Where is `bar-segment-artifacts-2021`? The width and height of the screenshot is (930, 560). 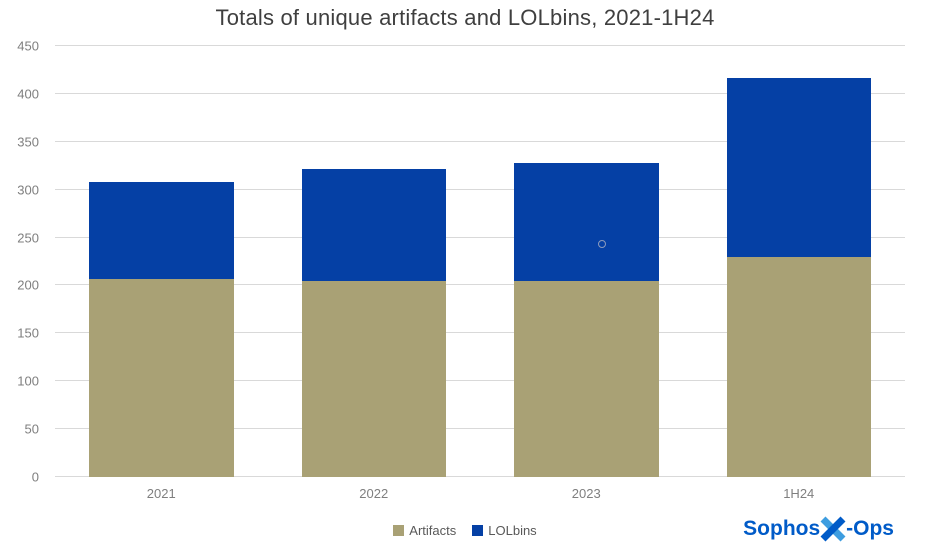 bar-segment-artifacts-2021 is located at coordinates (161, 377).